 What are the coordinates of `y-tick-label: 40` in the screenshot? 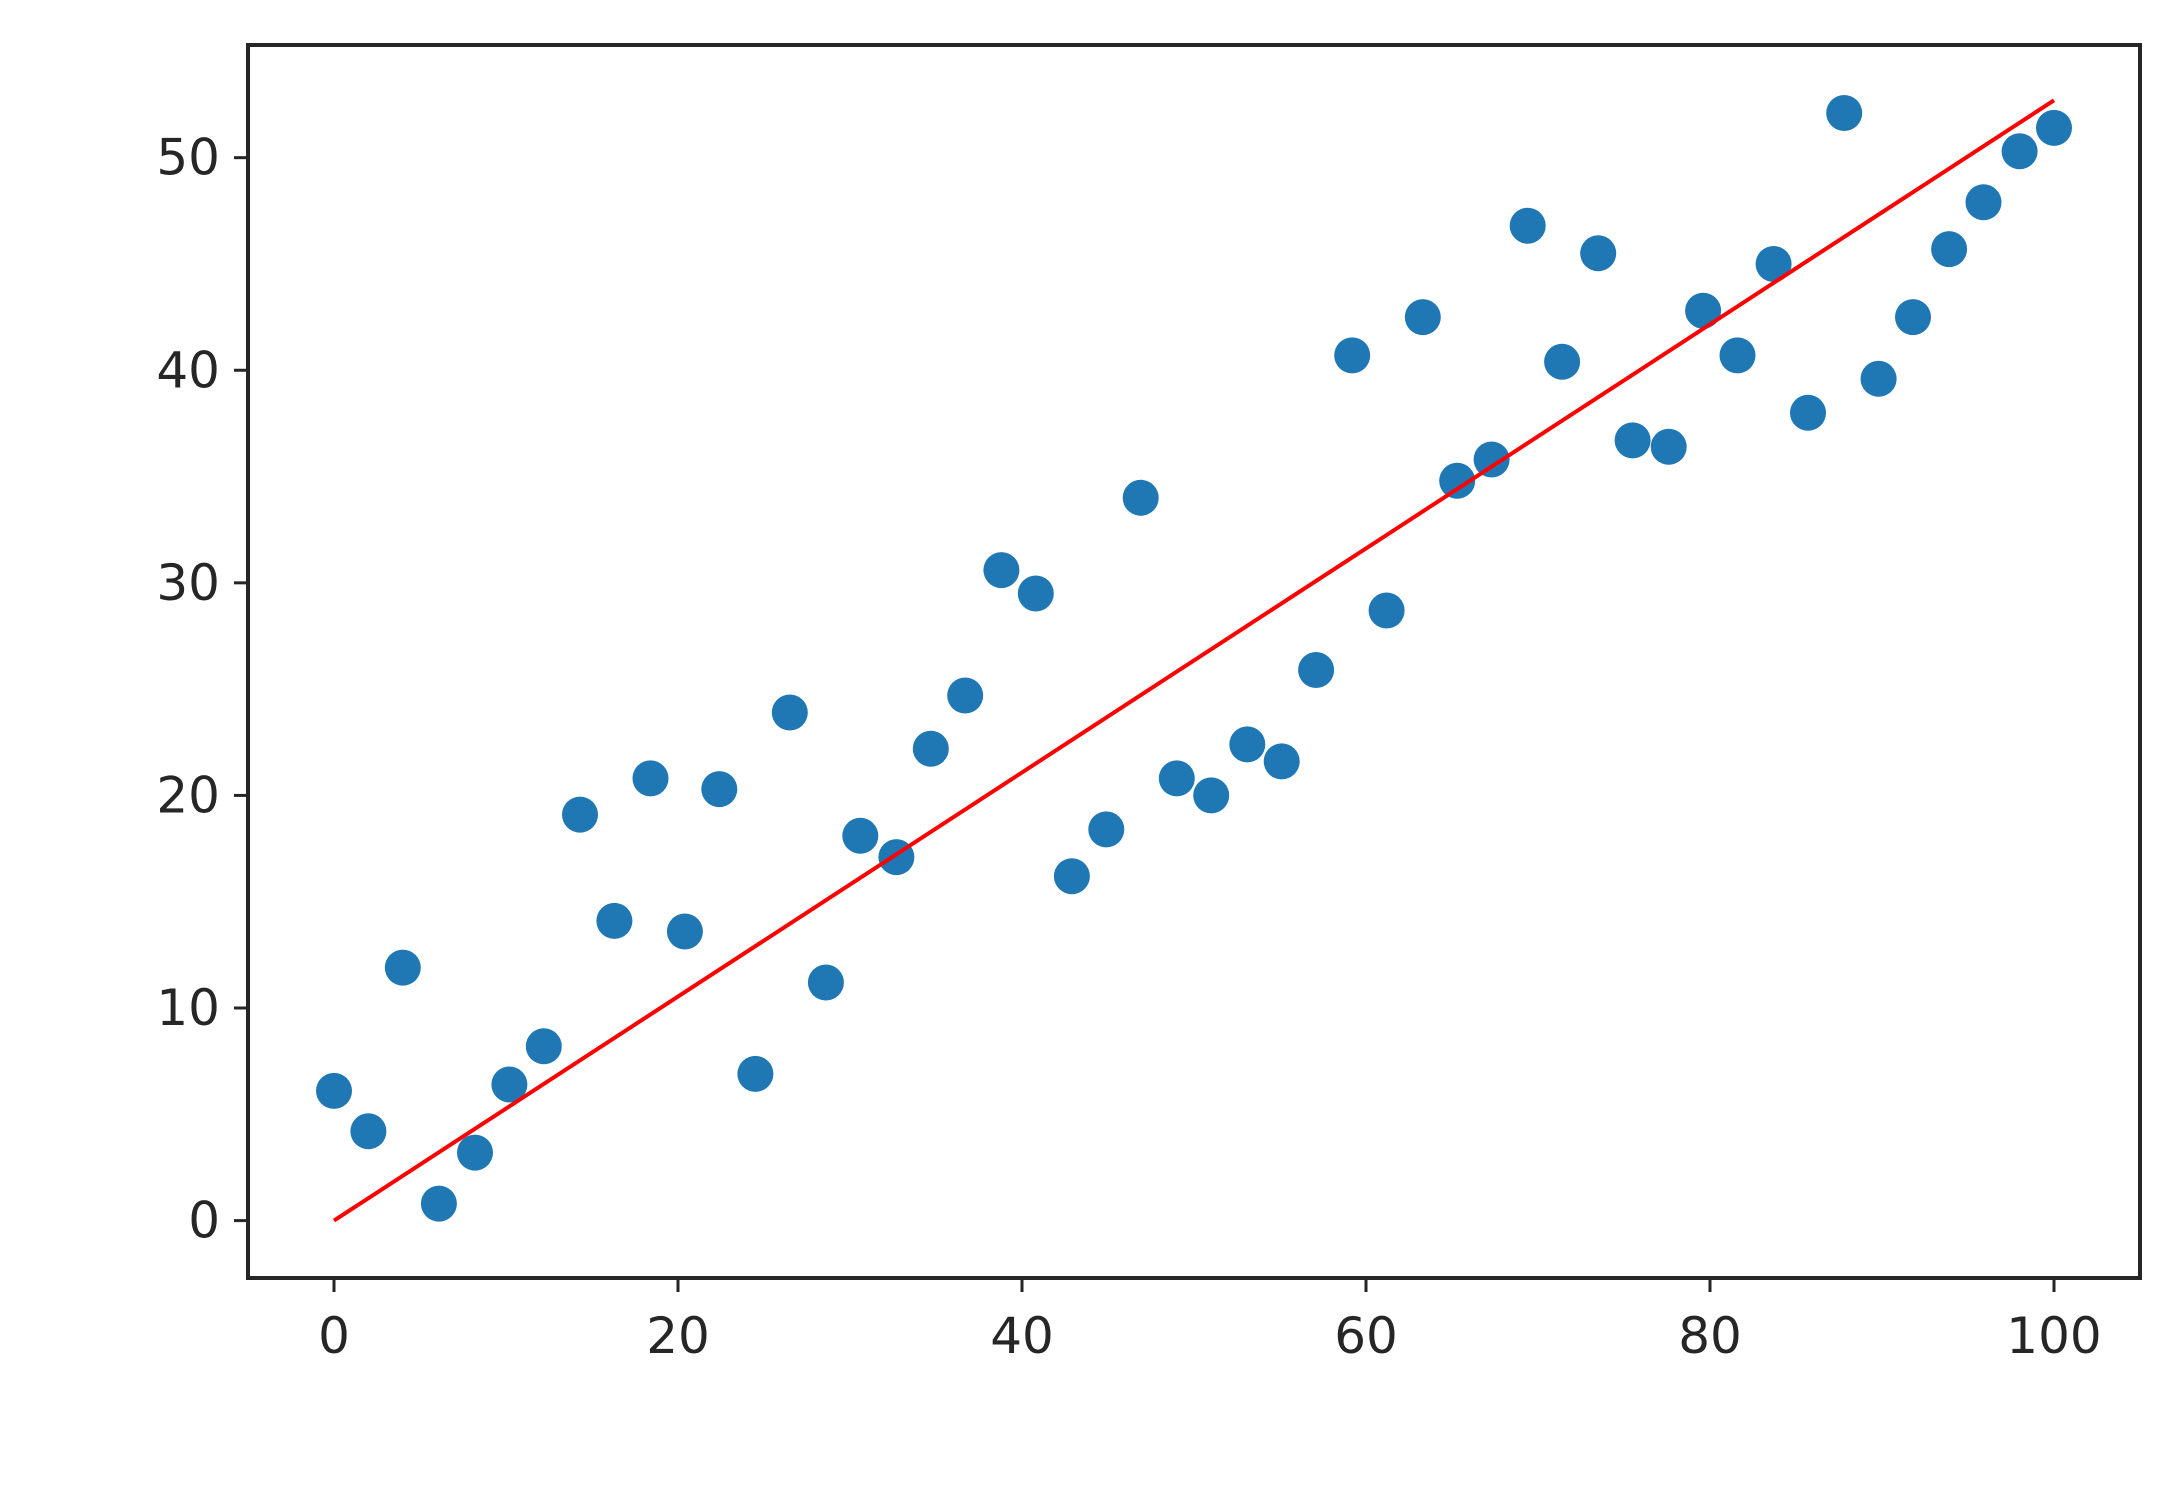 It's located at (188, 370).